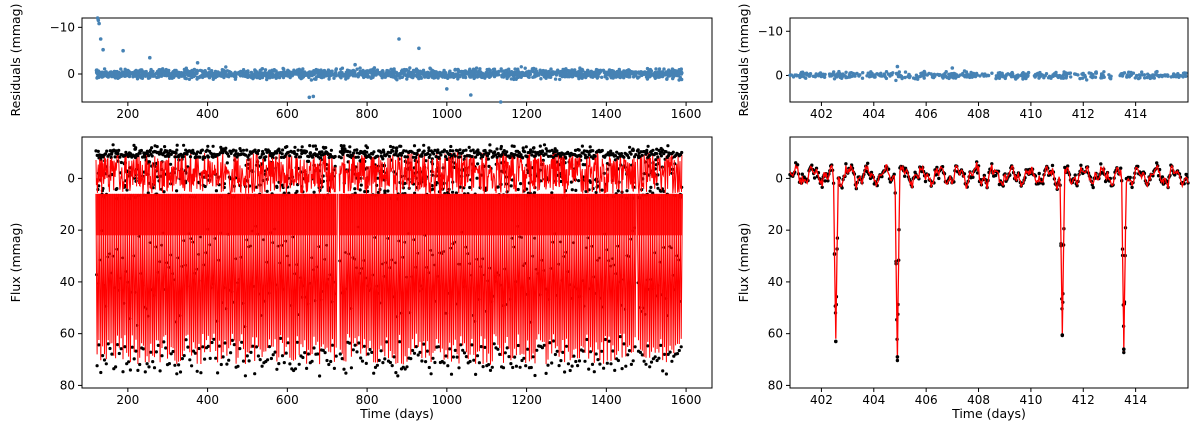  I want to click on x-tick-label: 200, so click(127, 114).